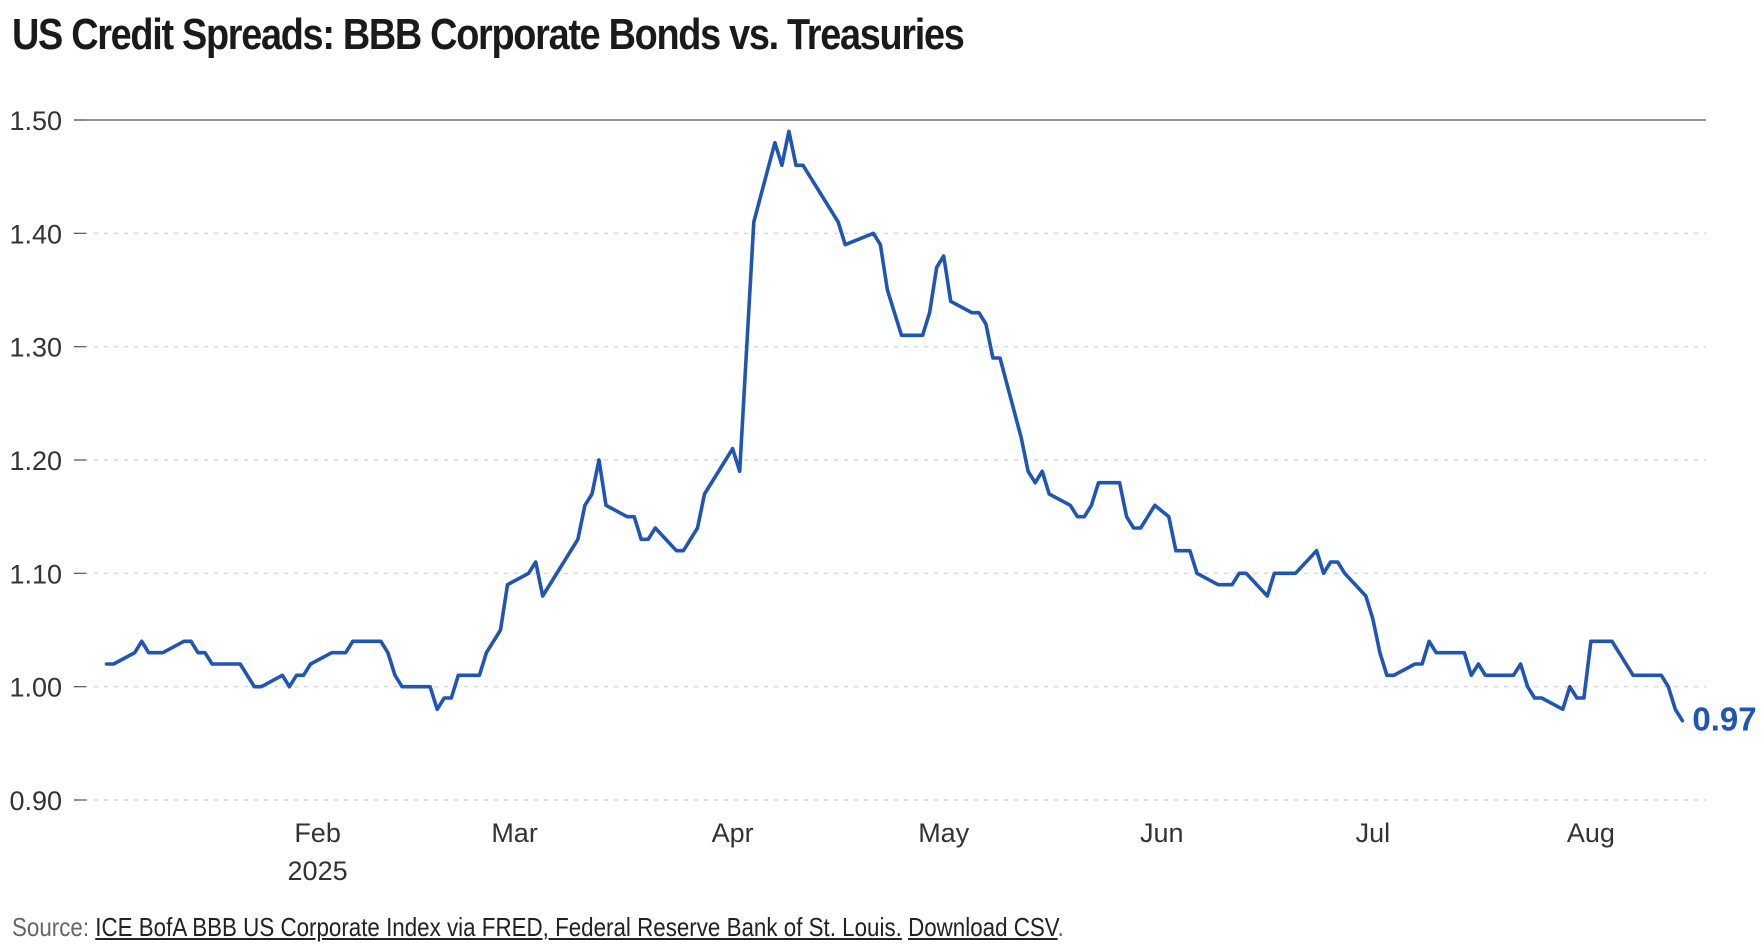  What do you see at coordinates (514, 833) in the screenshot?
I see `x-tick-label: Mar` at bounding box center [514, 833].